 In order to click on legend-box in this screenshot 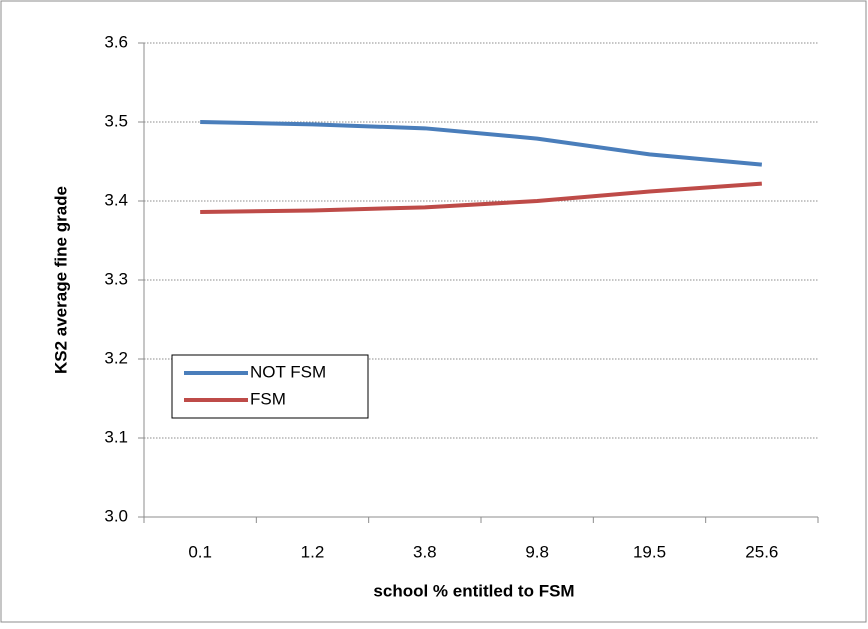, I will do `click(270, 386)`.